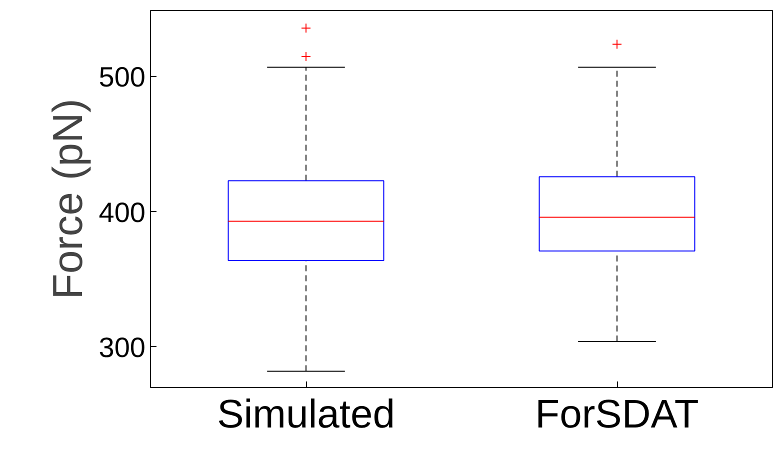  Describe the element at coordinates (122, 212) in the screenshot. I see `y-tick-label: 400` at that location.